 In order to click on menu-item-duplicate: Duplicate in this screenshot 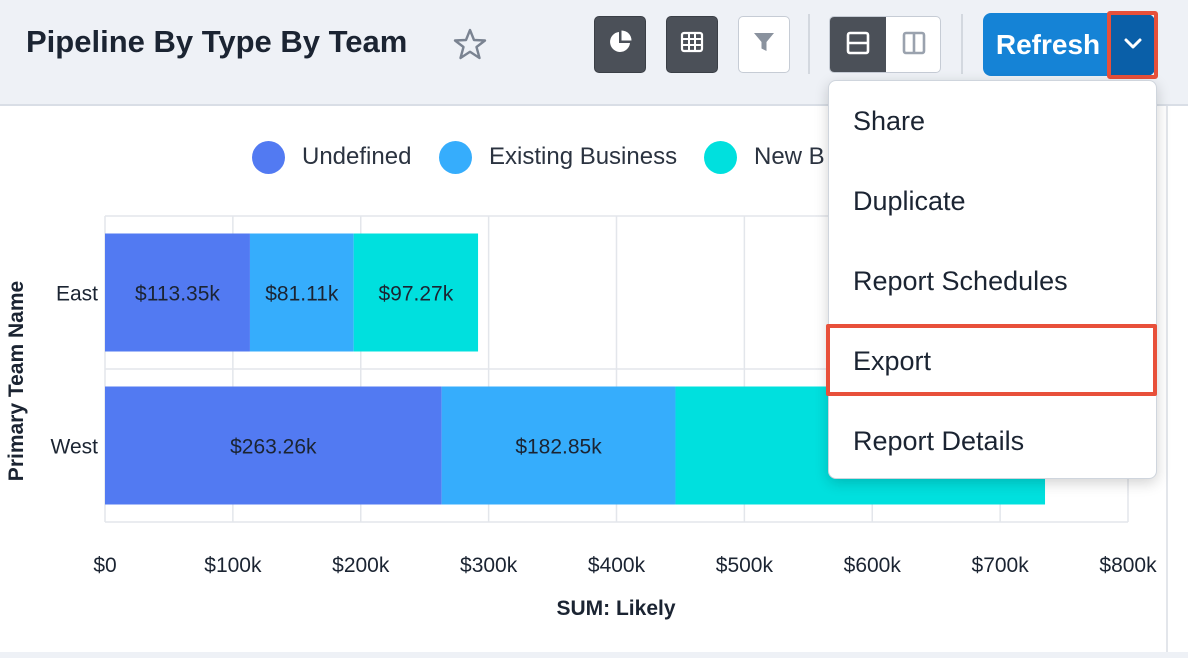, I will do `click(909, 200)`.